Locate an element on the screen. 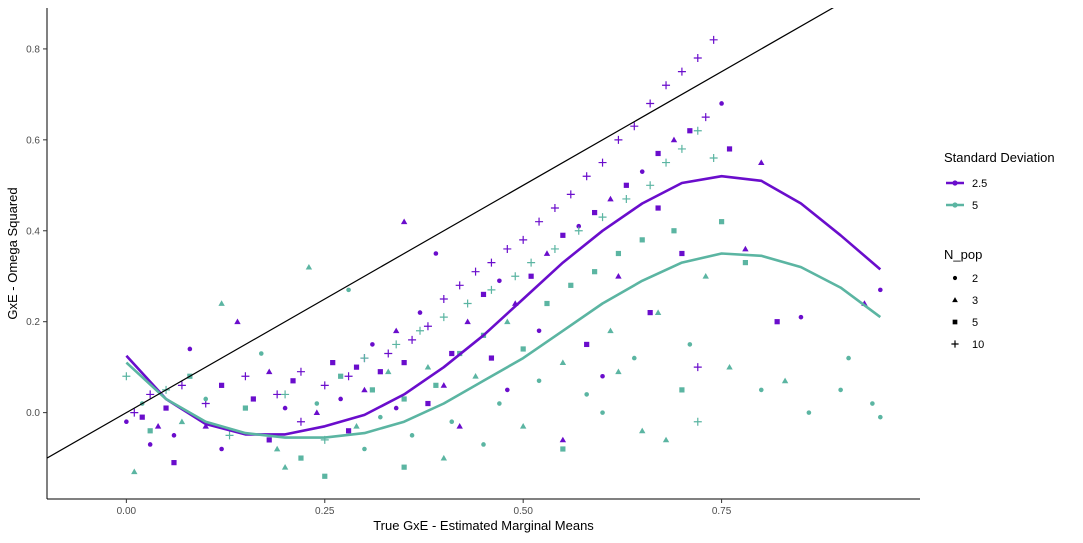  legend-label: 10 is located at coordinates (978, 345).